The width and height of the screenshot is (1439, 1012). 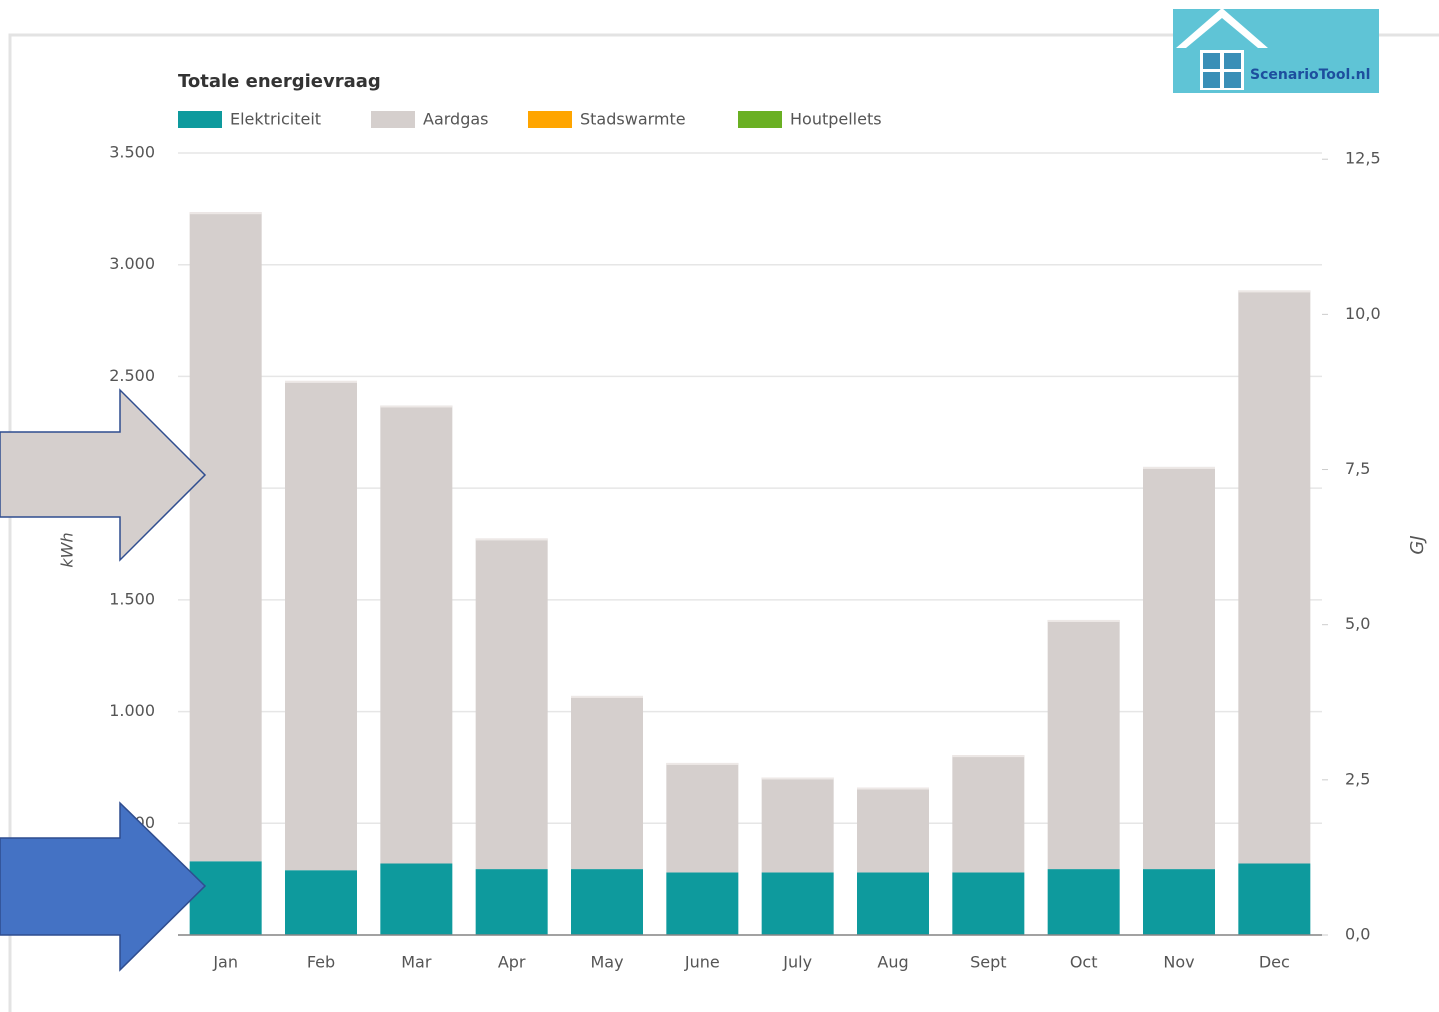 What do you see at coordinates (702, 962) in the screenshot?
I see `x-tick-label: June` at bounding box center [702, 962].